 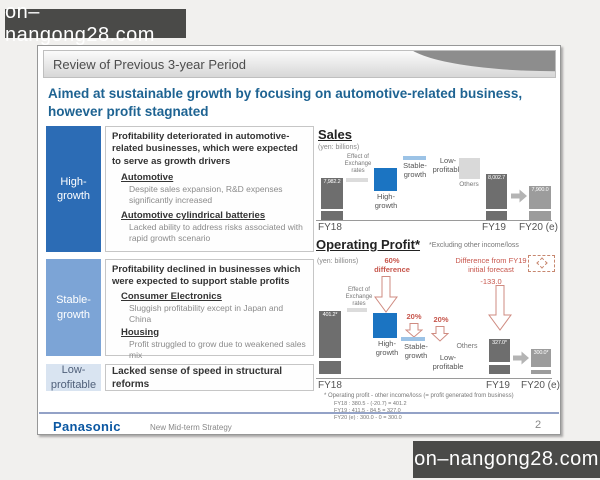 What do you see at coordinates (385, 179) in the screenshot?
I see `sales-high-growth-bar` at bounding box center [385, 179].